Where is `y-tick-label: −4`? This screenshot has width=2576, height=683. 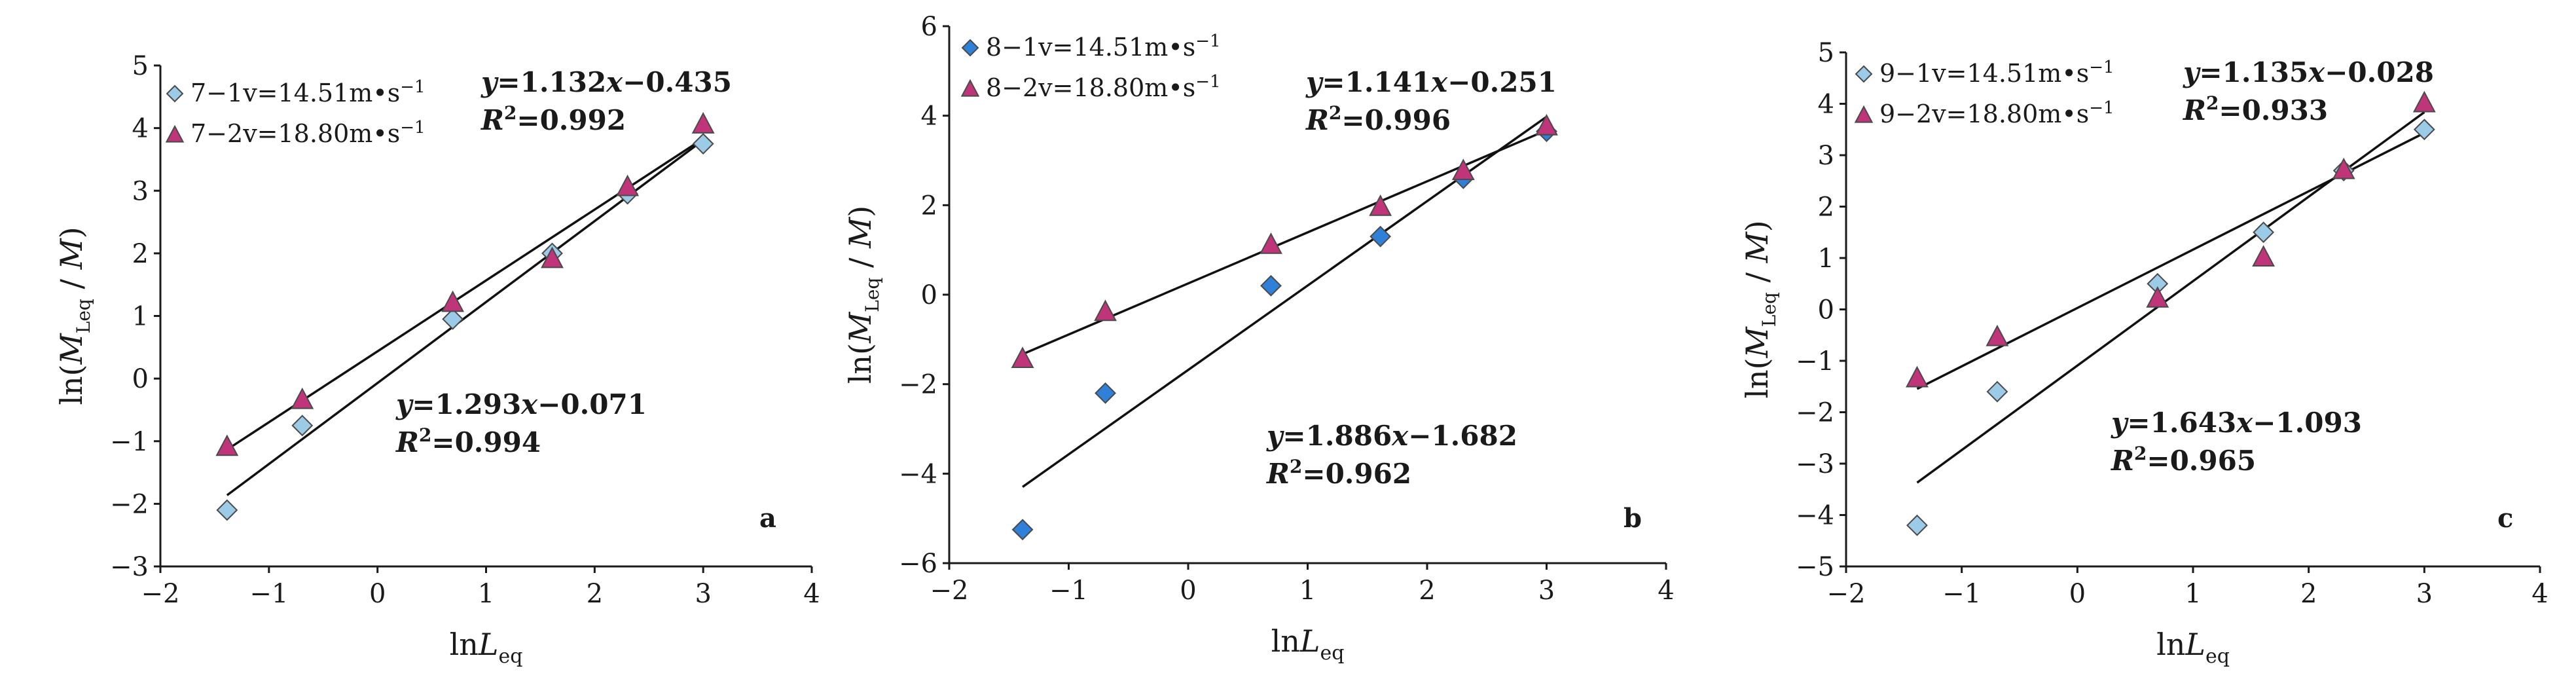
y-tick-label: −4 is located at coordinates (1815, 516).